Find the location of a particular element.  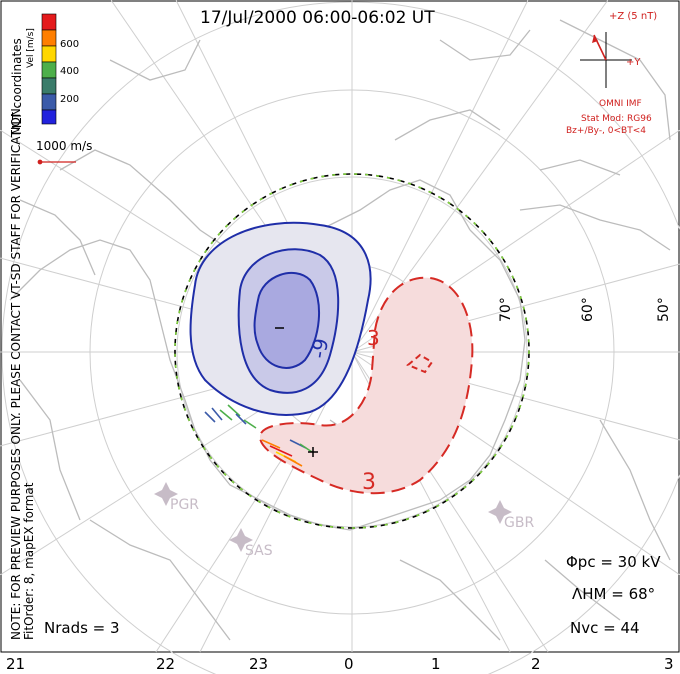

colorbar-tick-400: 400 is located at coordinates (70, 71).